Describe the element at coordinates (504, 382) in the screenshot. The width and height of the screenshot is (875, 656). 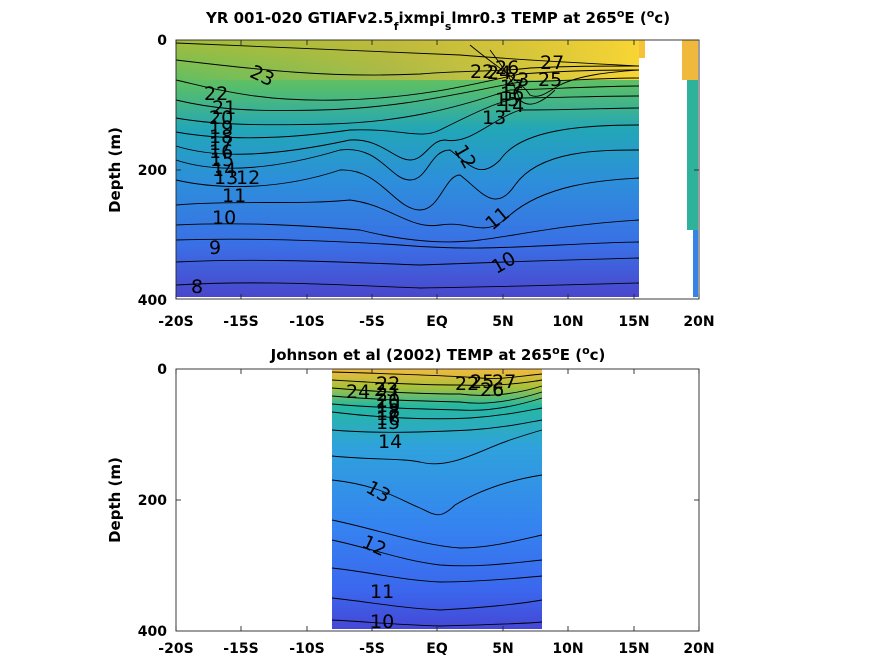
I see `bottom-contour-label: 27` at that location.